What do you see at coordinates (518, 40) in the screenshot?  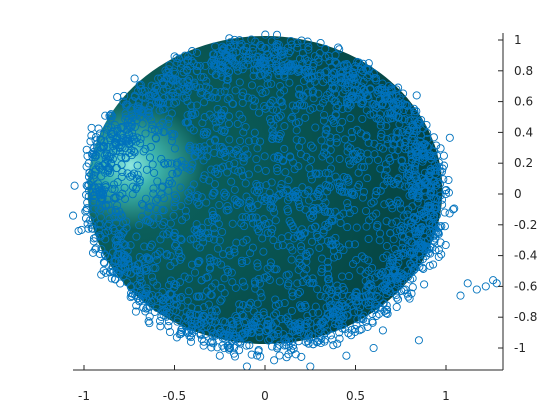 I see `y-tick-label: 1` at bounding box center [518, 40].